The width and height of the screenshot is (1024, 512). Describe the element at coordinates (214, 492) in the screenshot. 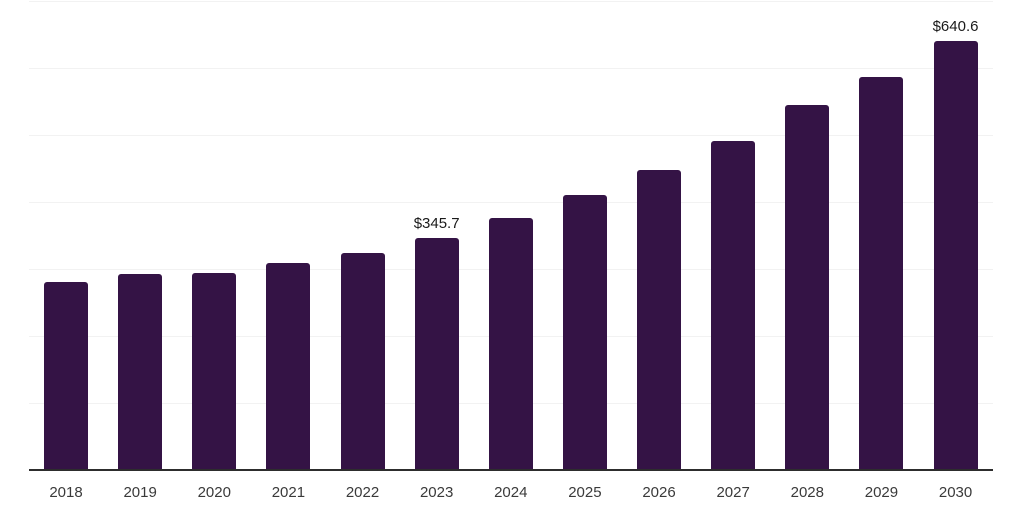

I see `x-tick-label-2020: 2020` at that location.